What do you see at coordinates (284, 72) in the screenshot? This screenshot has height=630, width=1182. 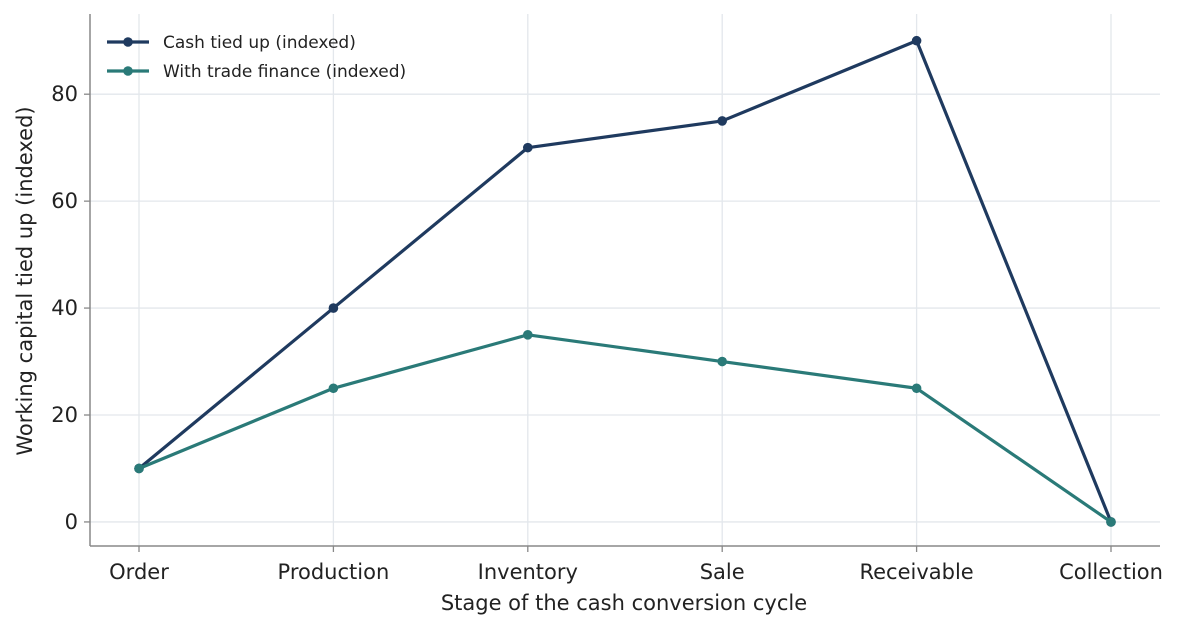 I see `legend-label: With trade finance (indexed)` at bounding box center [284, 72].